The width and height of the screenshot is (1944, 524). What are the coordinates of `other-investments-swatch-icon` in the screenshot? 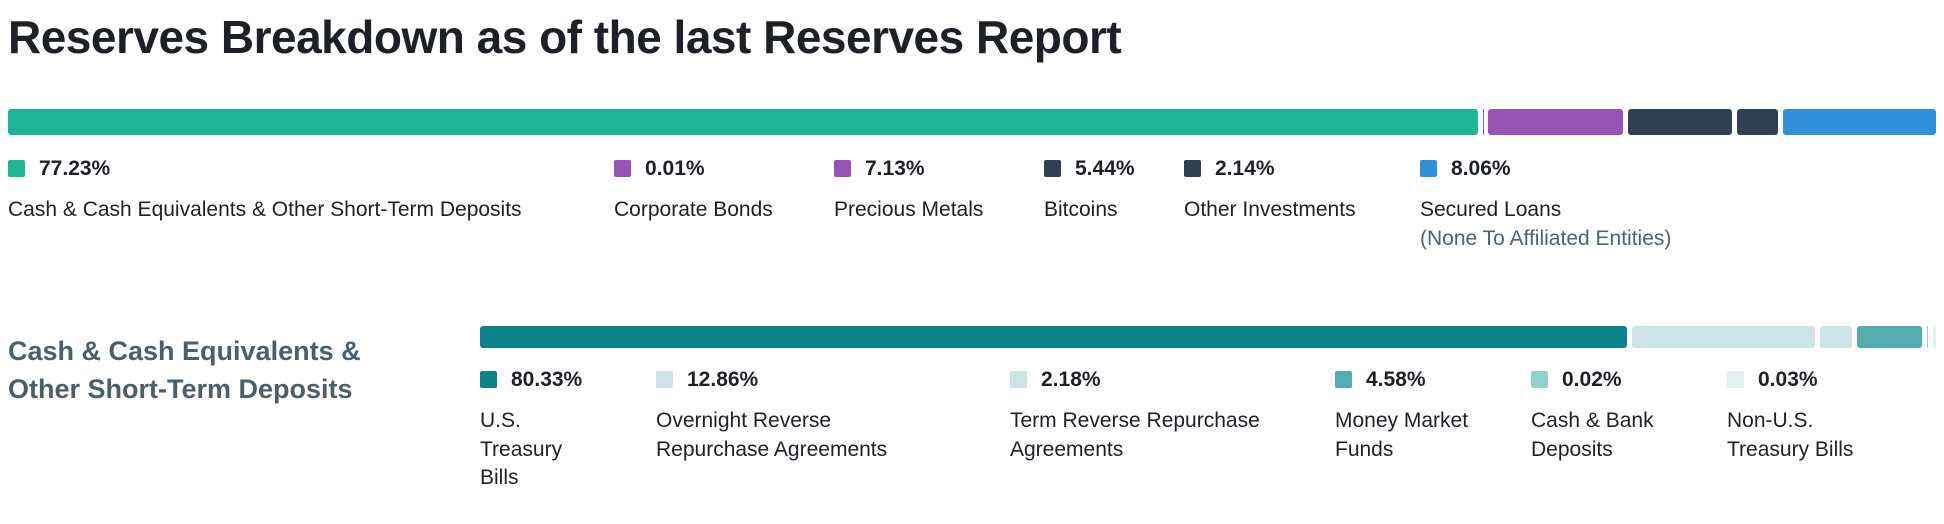 It's located at (1192, 169).